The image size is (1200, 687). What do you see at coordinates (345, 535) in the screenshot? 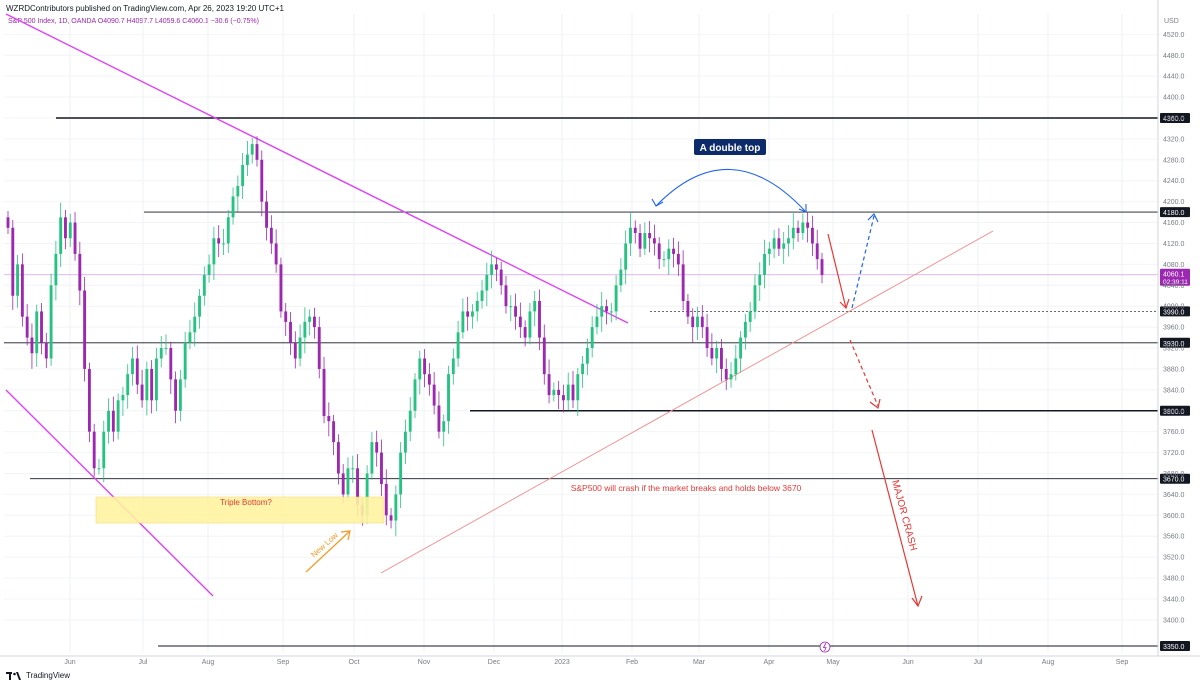
I see `new-low-arrowhead` at bounding box center [345, 535].